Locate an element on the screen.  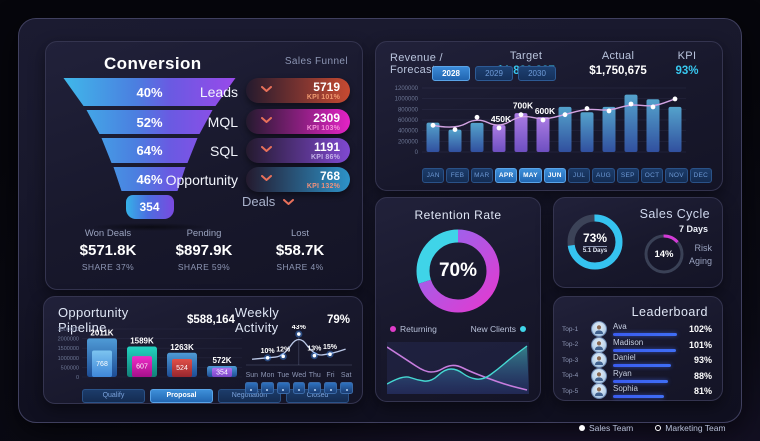
retention-center-value: 70% is located at coordinates (458, 270).